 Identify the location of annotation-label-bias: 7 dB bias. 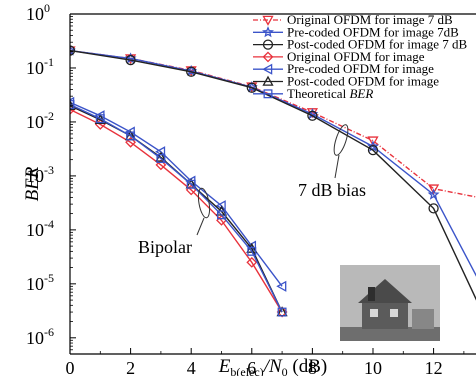
(332, 190).